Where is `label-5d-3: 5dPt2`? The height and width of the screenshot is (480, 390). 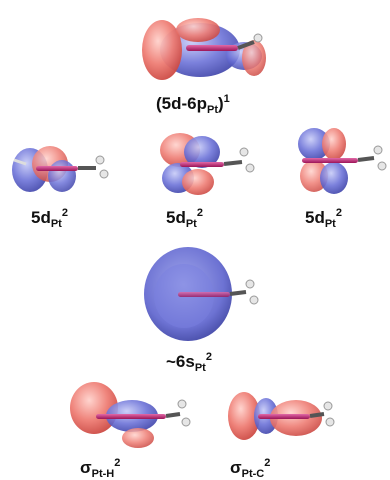 label-5d-3: 5dPt2 is located at coordinates (323, 218).